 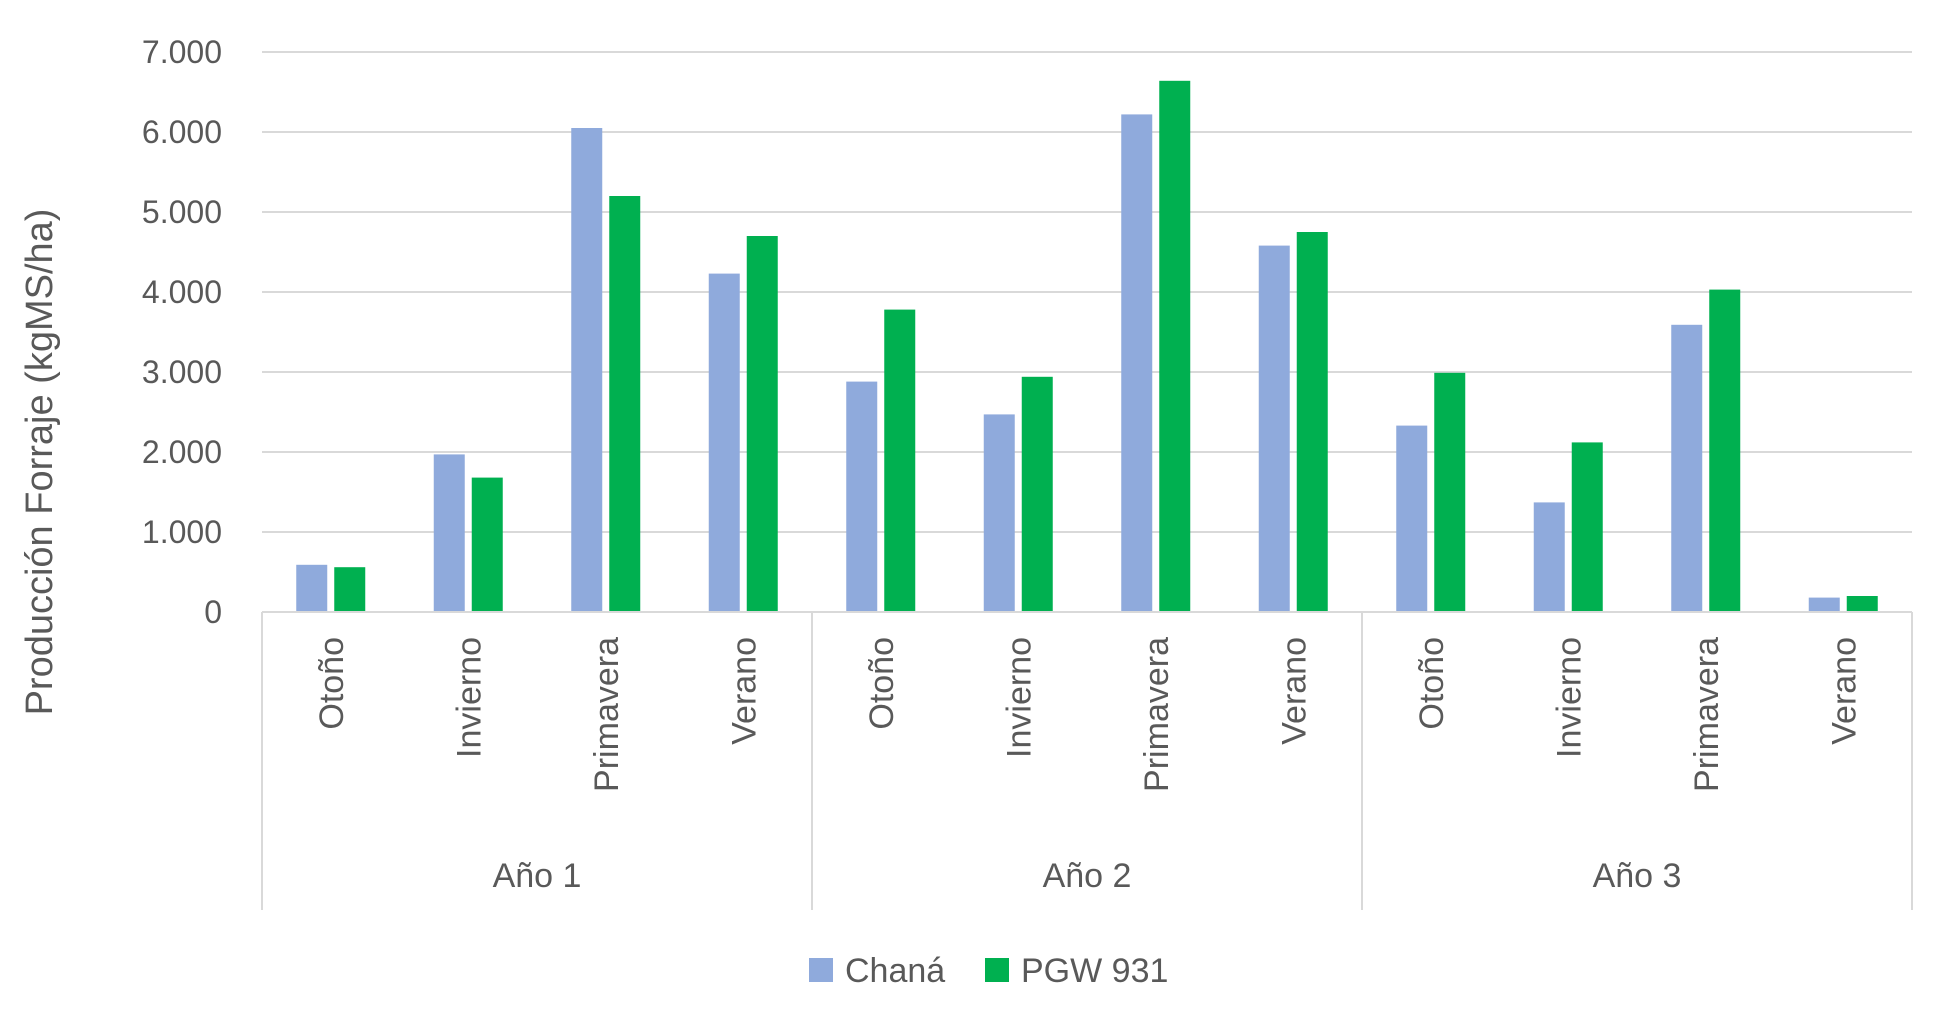 What do you see at coordinates (213, 612) in the screenshot?
I see `y-tick-label: 0` at bounding box center [213, 612].